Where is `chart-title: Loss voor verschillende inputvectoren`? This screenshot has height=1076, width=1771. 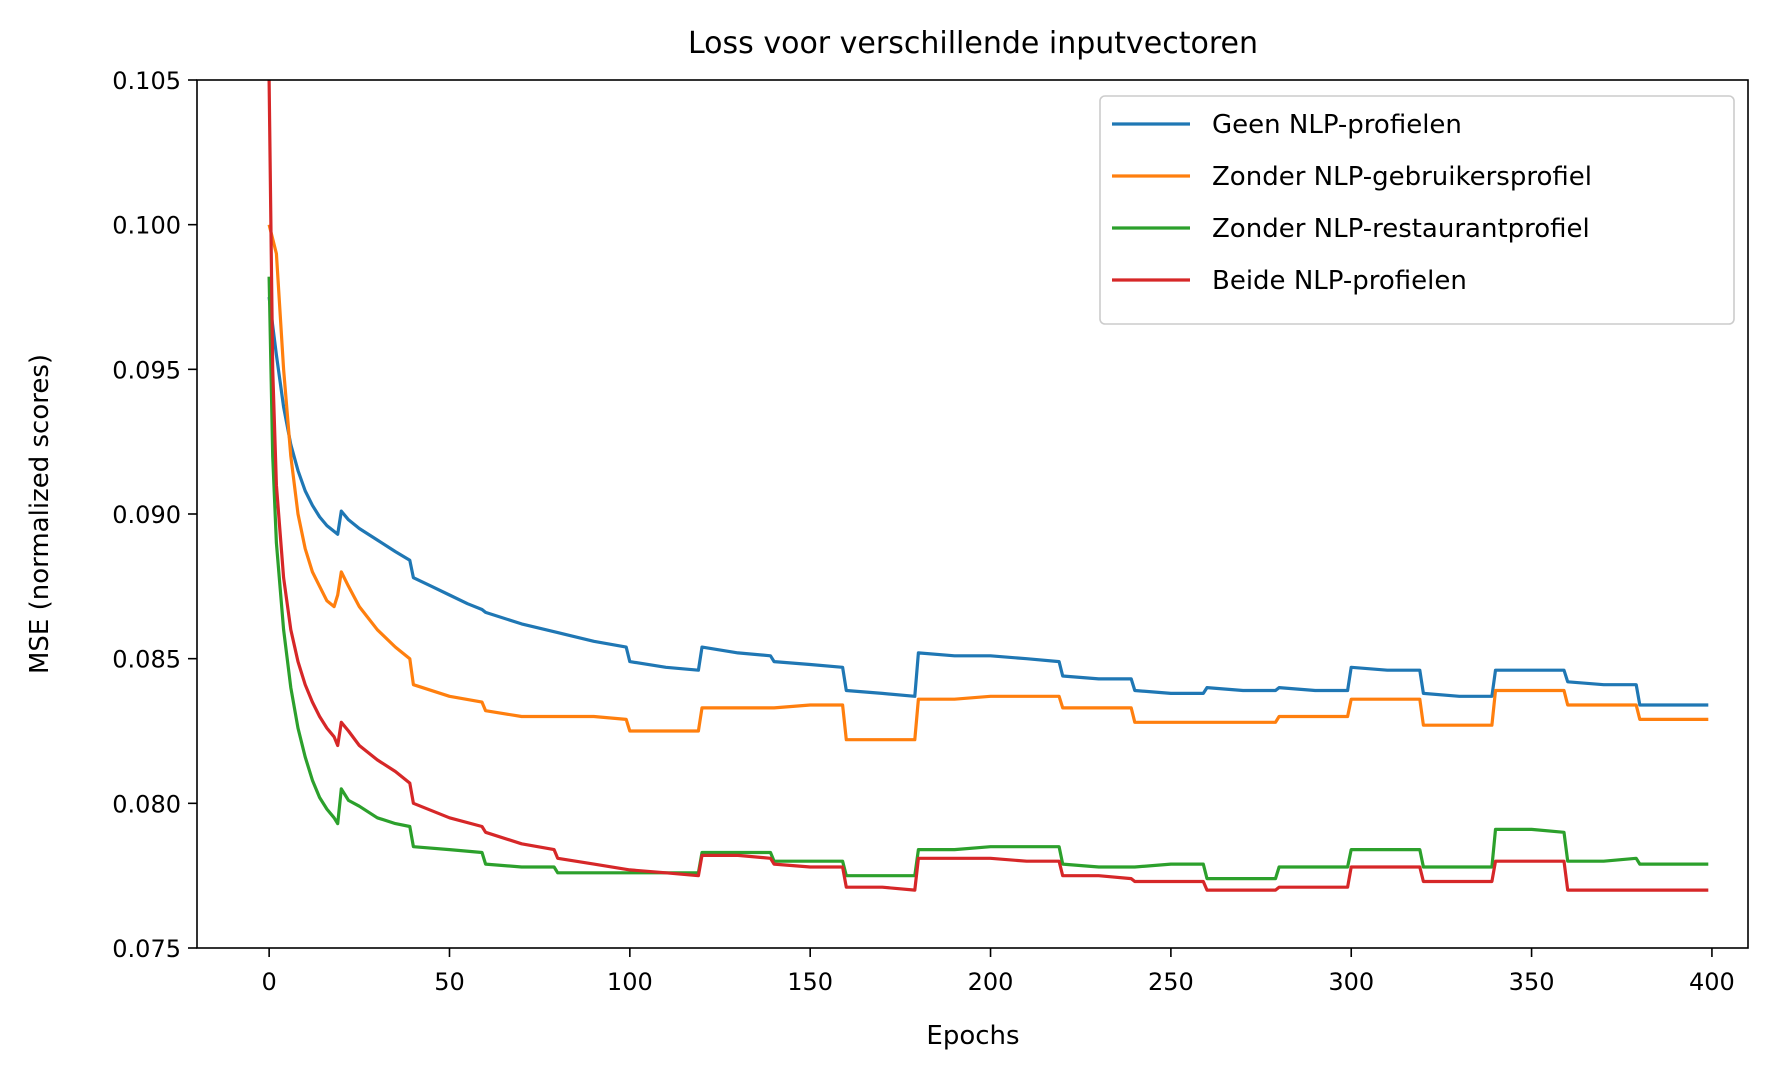
chart-title: Loss voor verschillende inputvectoren is located at coordinates (973, 43).